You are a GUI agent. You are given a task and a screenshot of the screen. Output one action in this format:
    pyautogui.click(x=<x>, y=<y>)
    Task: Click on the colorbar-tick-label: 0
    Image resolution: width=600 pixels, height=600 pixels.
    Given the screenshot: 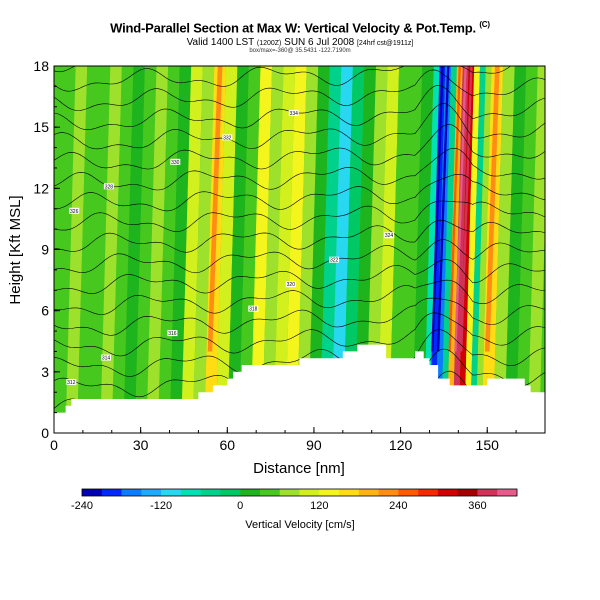 What is the action you would take?
    pyautogui.click(x=240, y=506)
    